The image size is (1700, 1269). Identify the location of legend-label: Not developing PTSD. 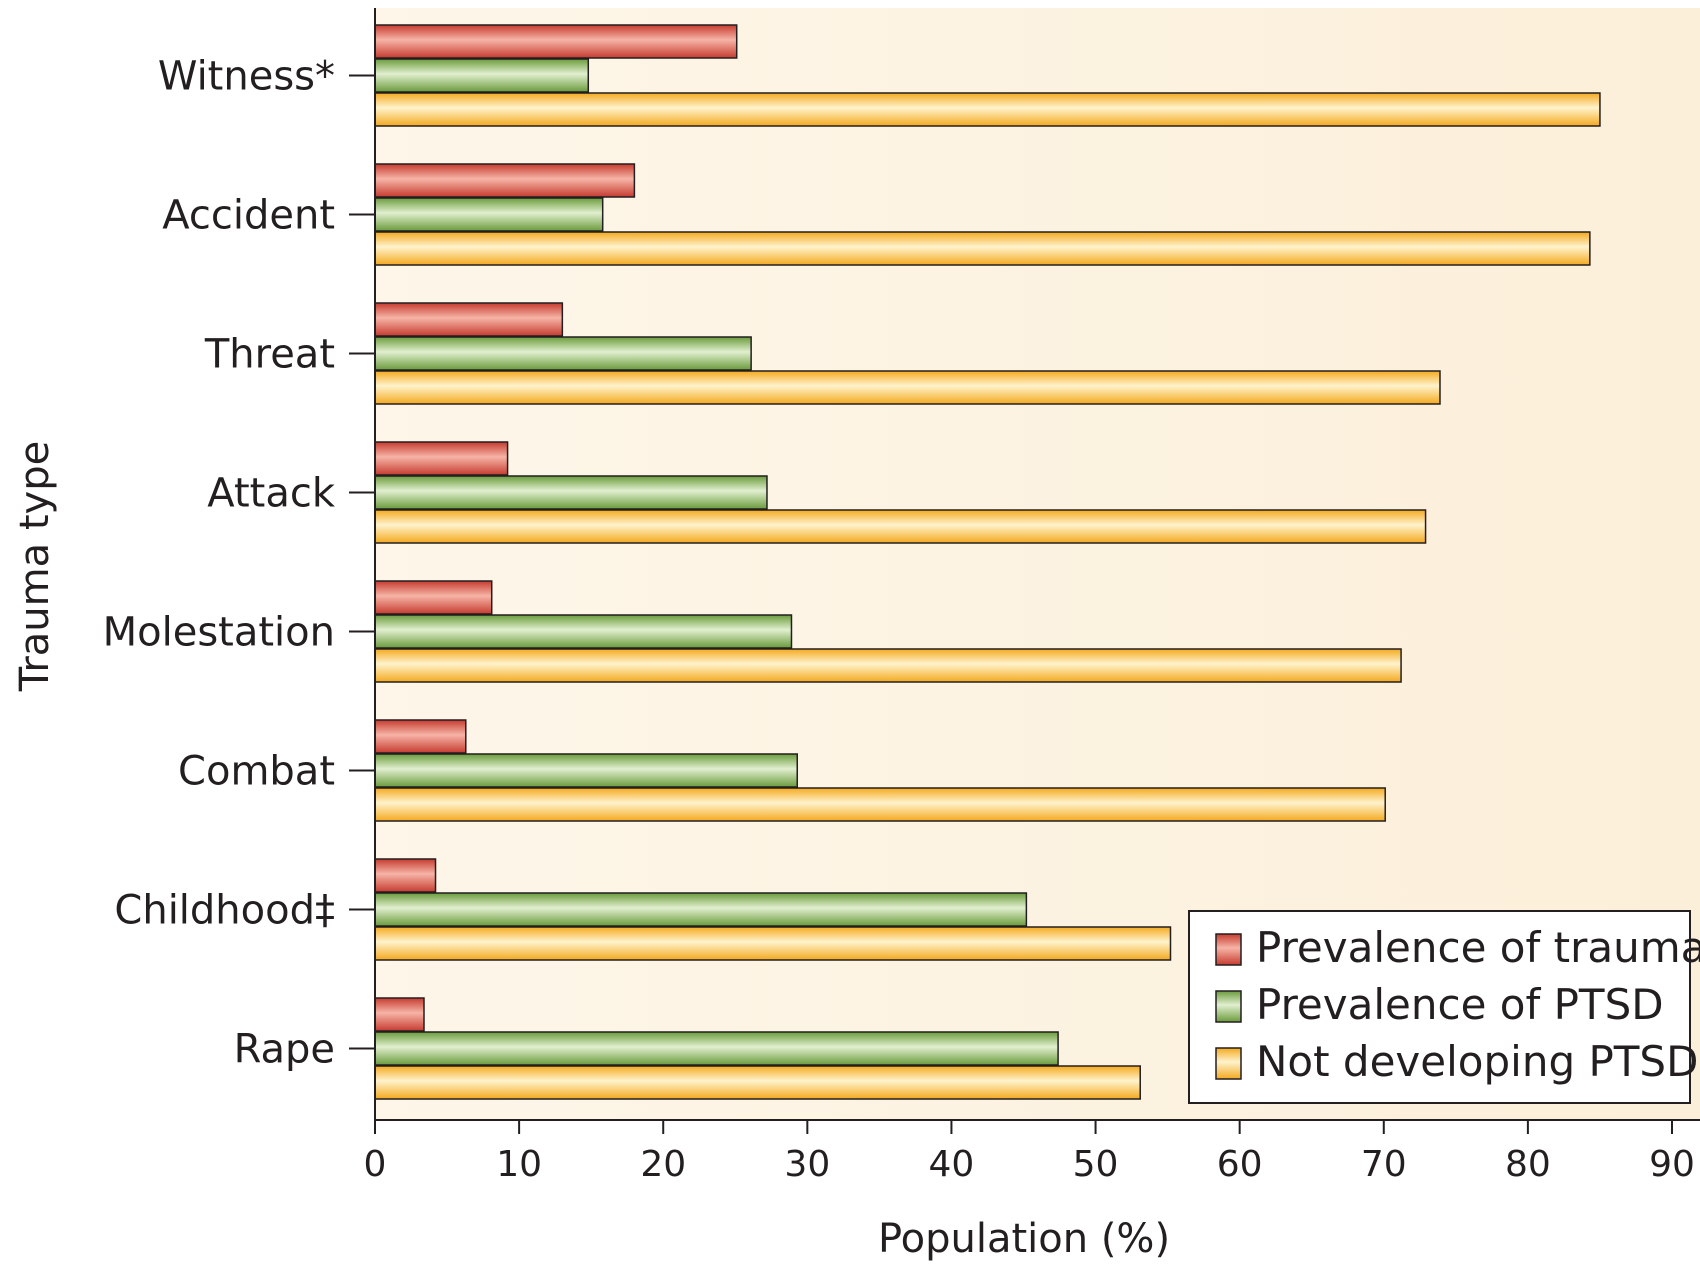
(1477, 1061).